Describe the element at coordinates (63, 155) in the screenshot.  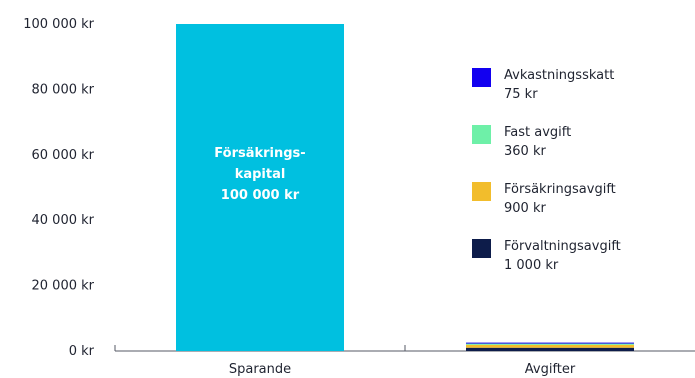
I see `y-tick-label: 60 000 kr` at that location.